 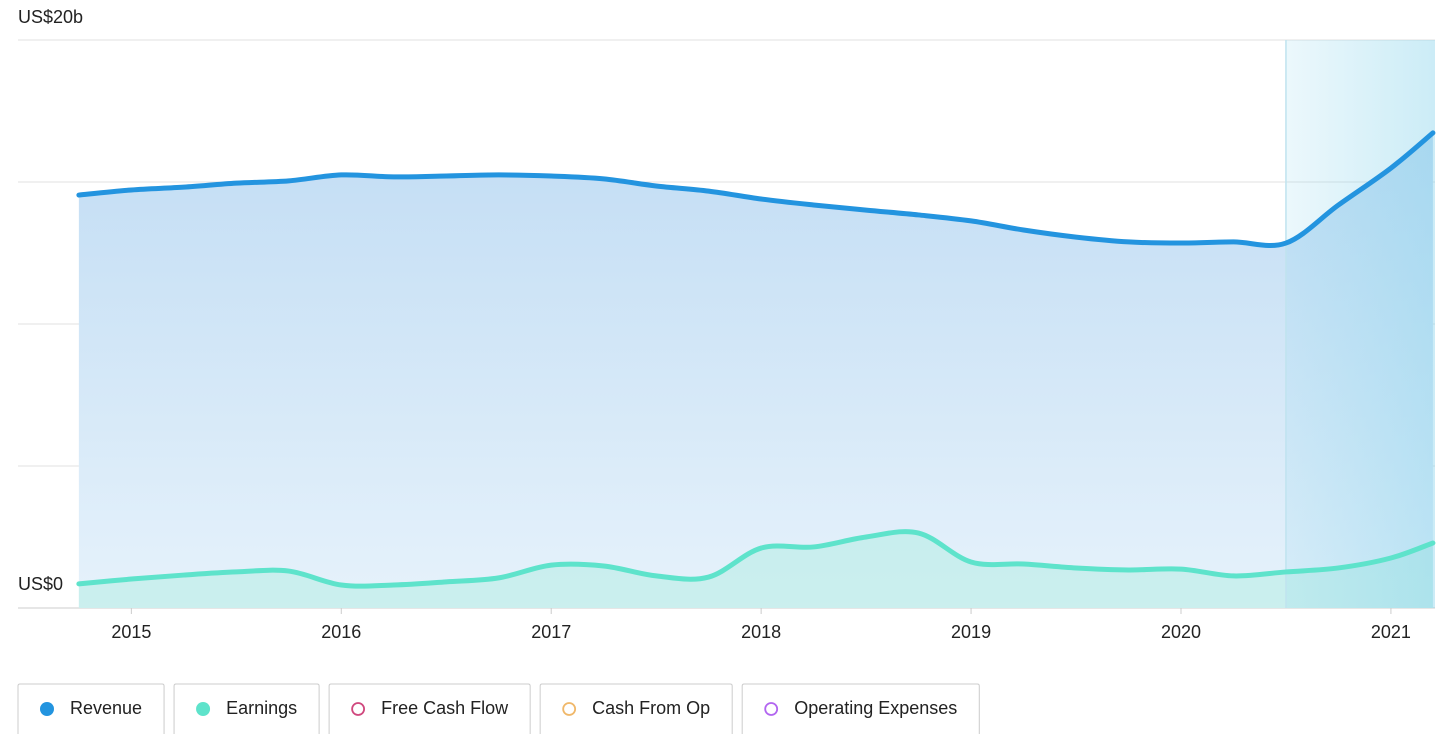 What do you see at coordinates (445, 708) in the screenshot?
I see `legend-label: Free Cash Flow` at bounding box center [445, 708].